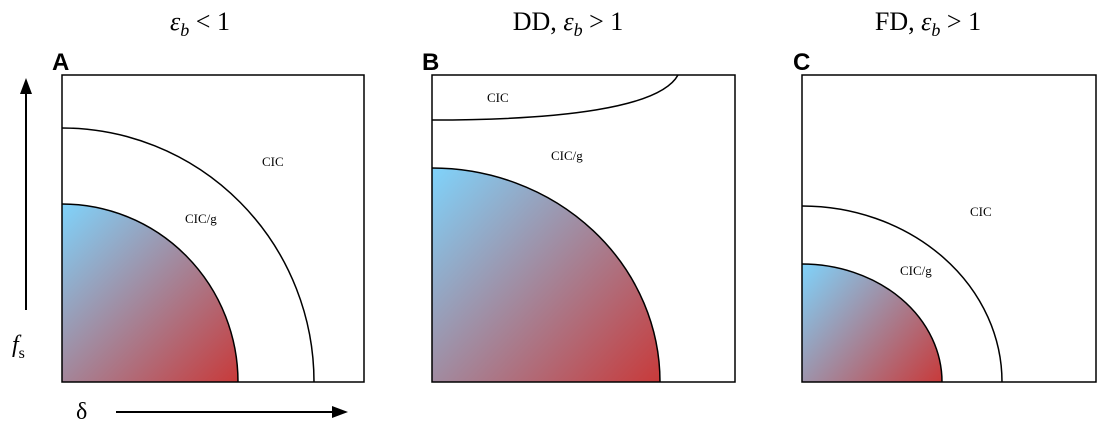 The height and width of the screenshot is (426, 1097). I want to click on panel-c-title-rel: > 1, so click(960, 21).